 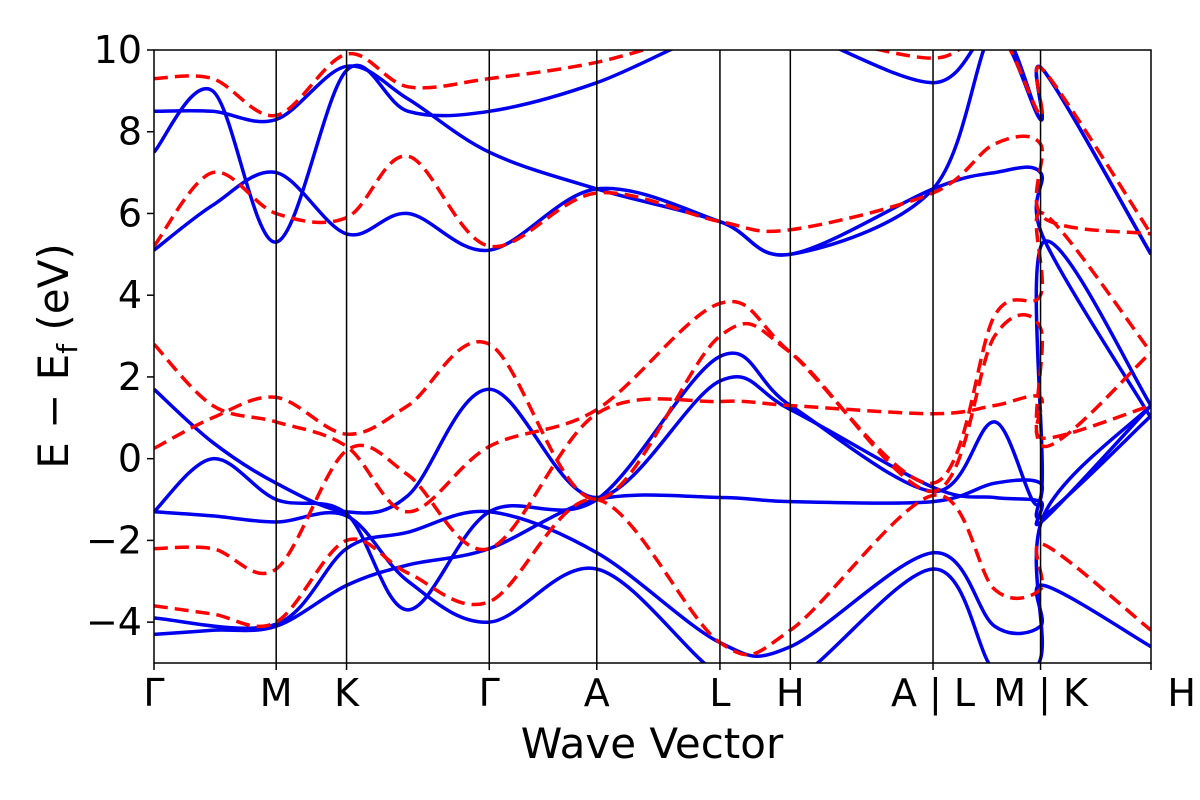 I want to click on x-axis-title: Wave Vector, so click(x=652, y=743).